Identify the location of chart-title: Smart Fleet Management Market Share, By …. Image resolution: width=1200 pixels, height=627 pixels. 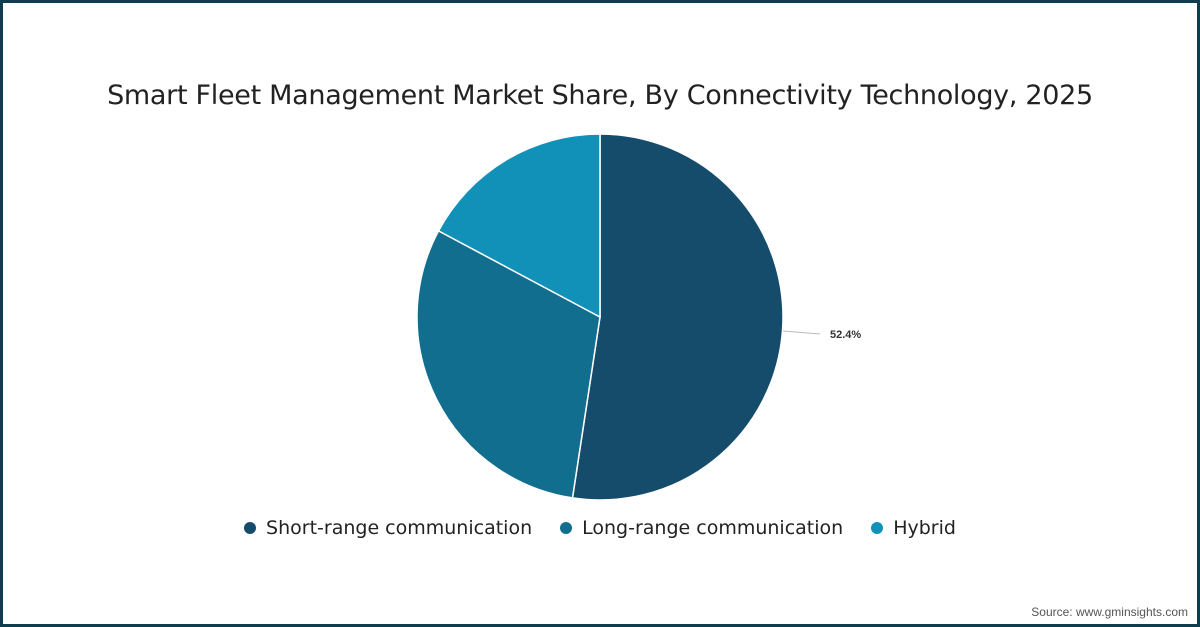
(600, 95).